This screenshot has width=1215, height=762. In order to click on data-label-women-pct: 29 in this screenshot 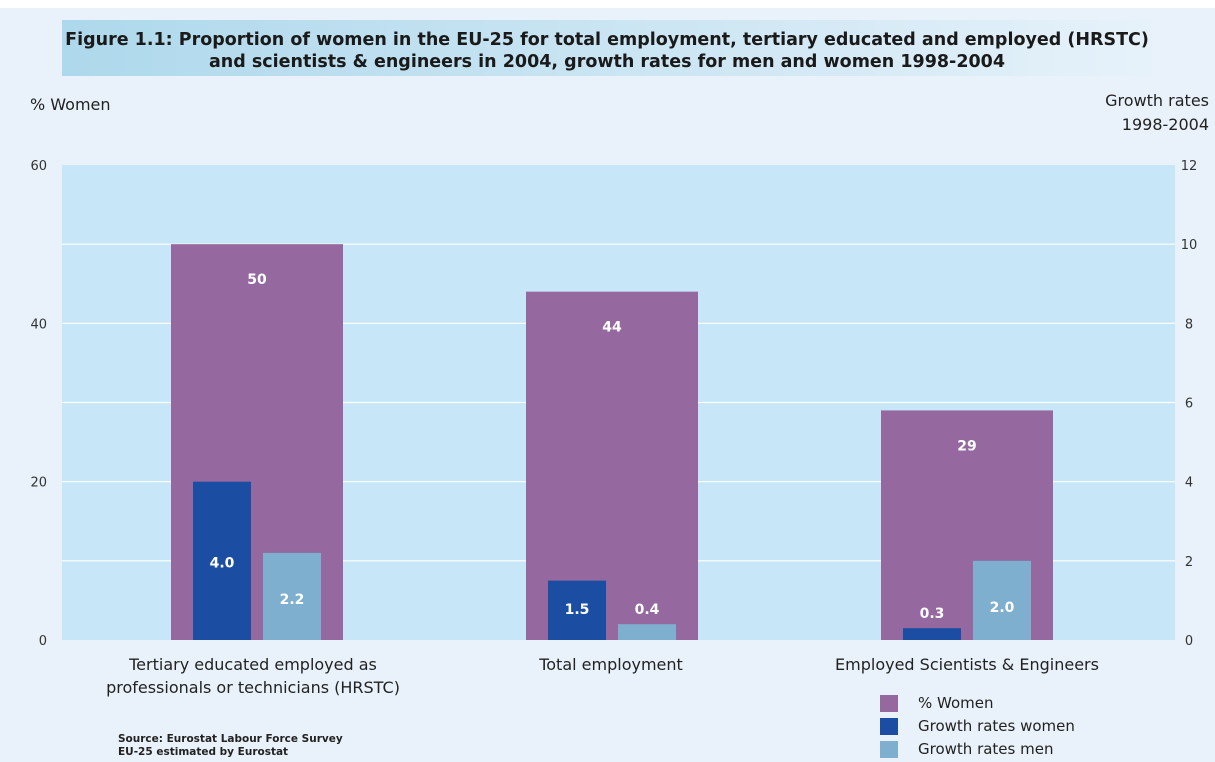, I will do `click(966, 446)`.